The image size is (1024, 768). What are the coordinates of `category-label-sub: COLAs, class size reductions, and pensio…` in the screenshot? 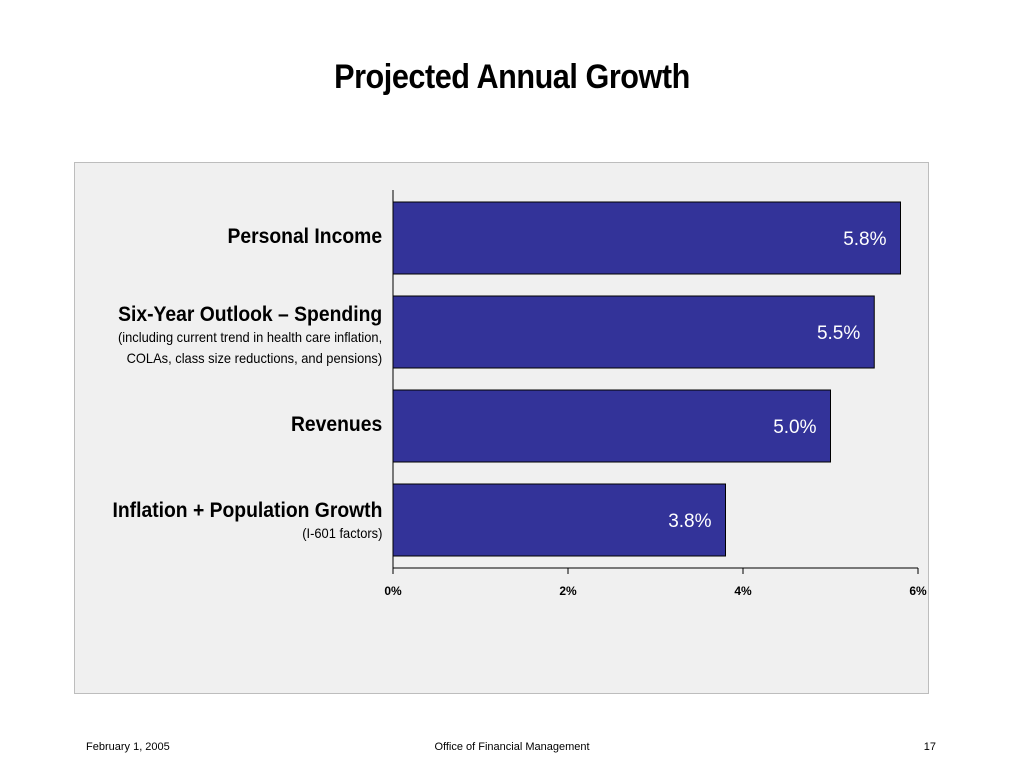 It's located at (254, 358).